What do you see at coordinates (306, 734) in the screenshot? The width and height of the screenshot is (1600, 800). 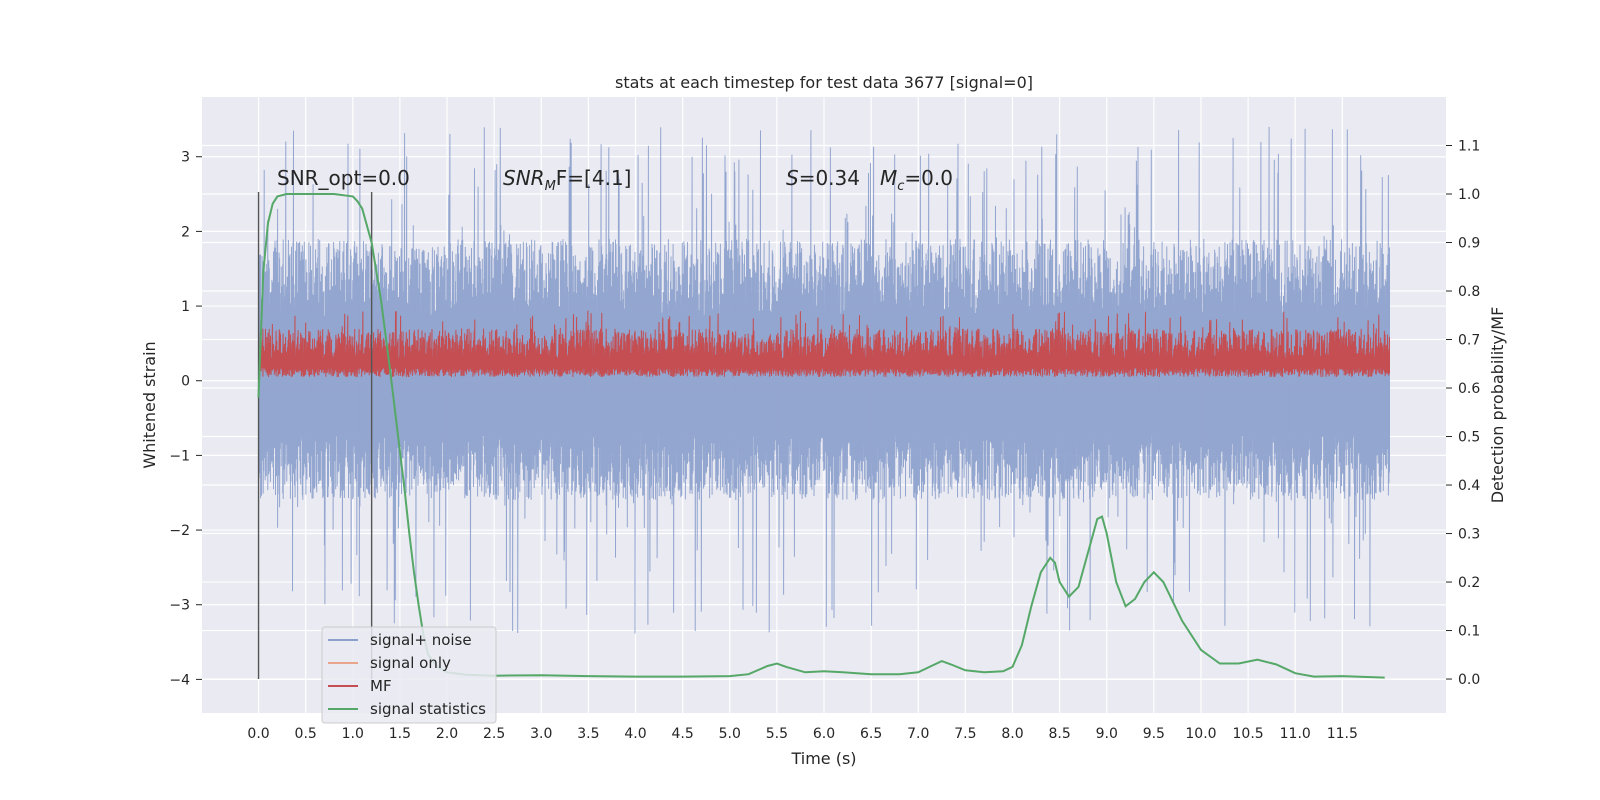 I see `x-tick-label-1: 0.5` at bounding box center [306, 734].